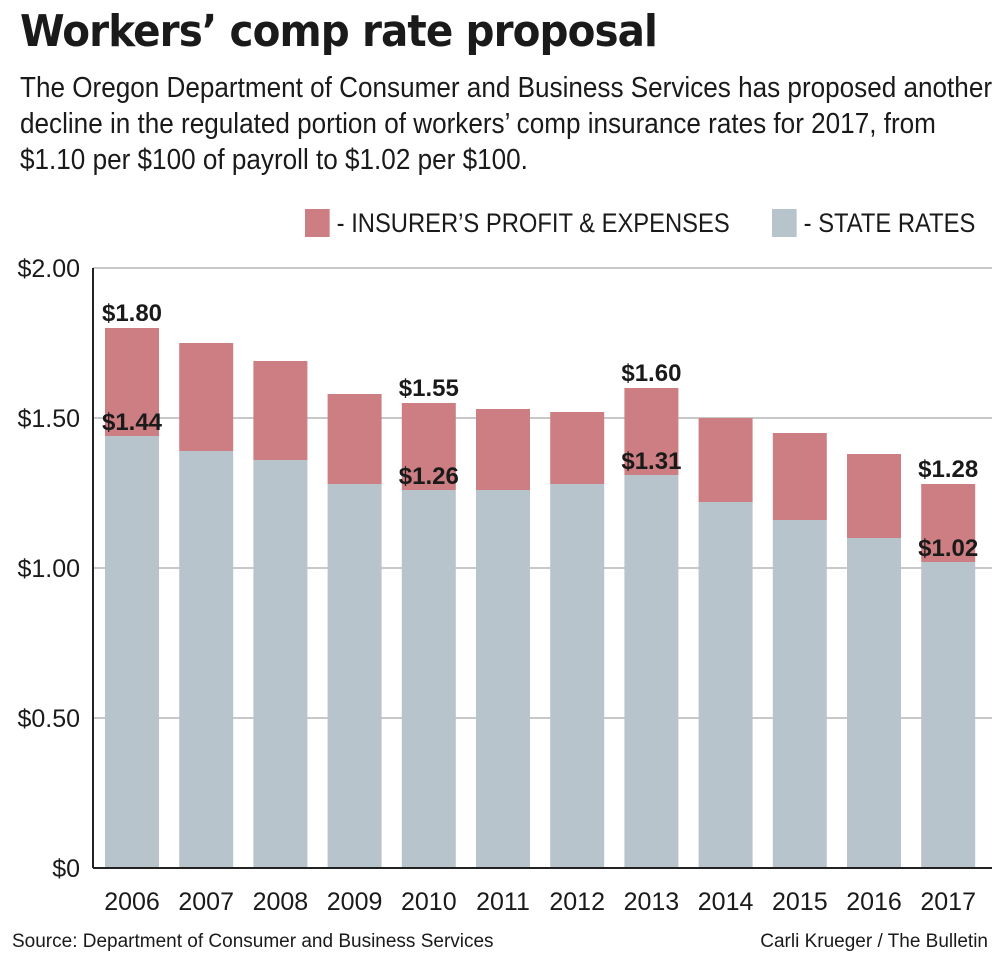 The height and width of the screenshot is (960, 1000). What do you see at coordinates (132, 422) in the screenshot?
I see `data-label-state: $1.44` at bounding box center [132, 422].